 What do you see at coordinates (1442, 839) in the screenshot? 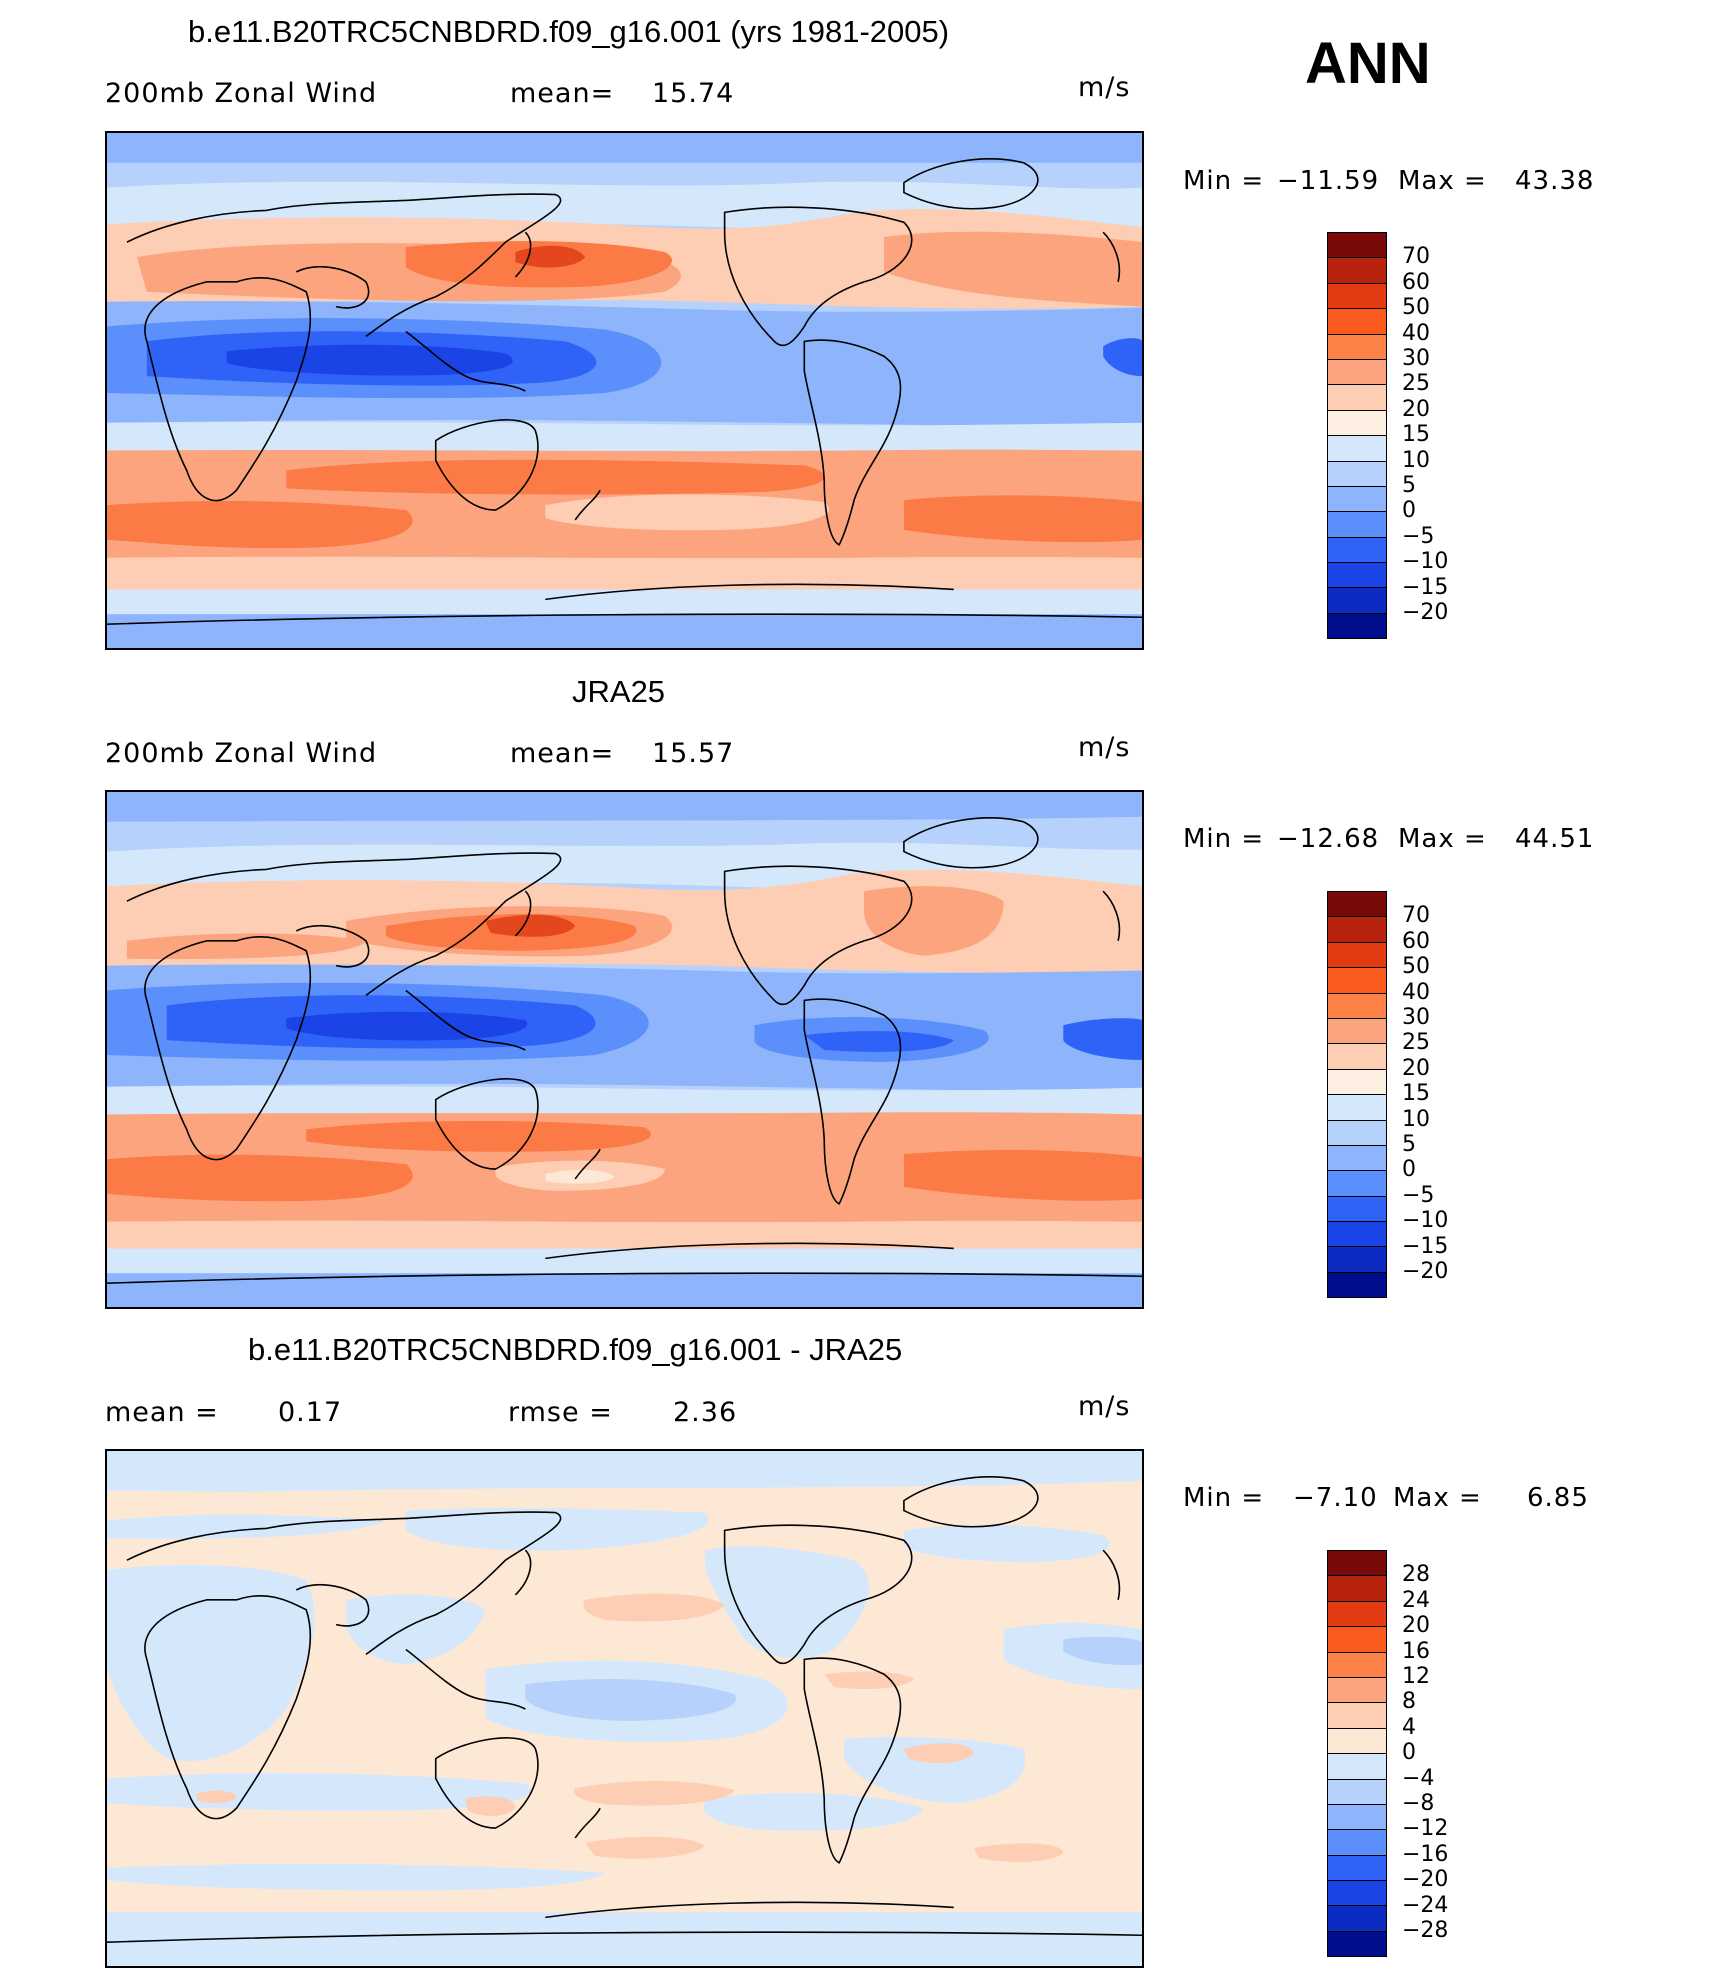
I see `panel2-max-label: Max =` at bounding box center [1442, 839].